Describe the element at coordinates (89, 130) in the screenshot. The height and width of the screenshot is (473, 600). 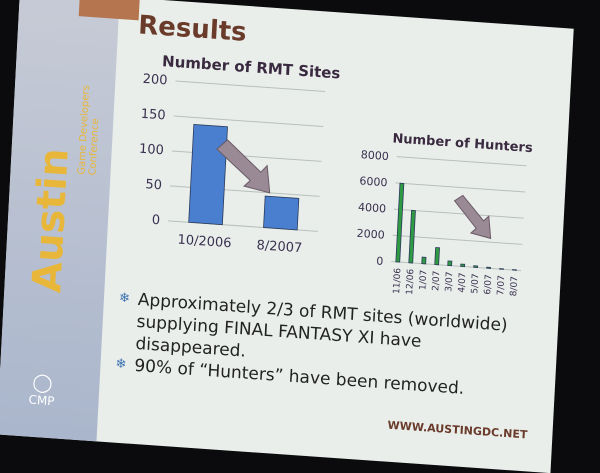
I see `logo-subtitle: Game Developers Conference` at that location.